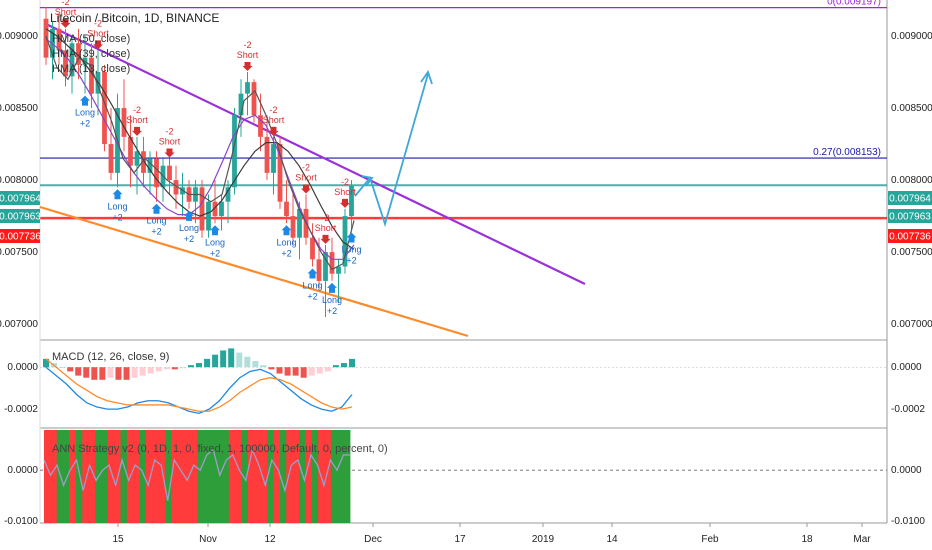 Image resolution: width=932 pixels, height=550 pixels. Describe the element at coordinates (391, 150) in the screenshot. I see `projection-path` at that location.